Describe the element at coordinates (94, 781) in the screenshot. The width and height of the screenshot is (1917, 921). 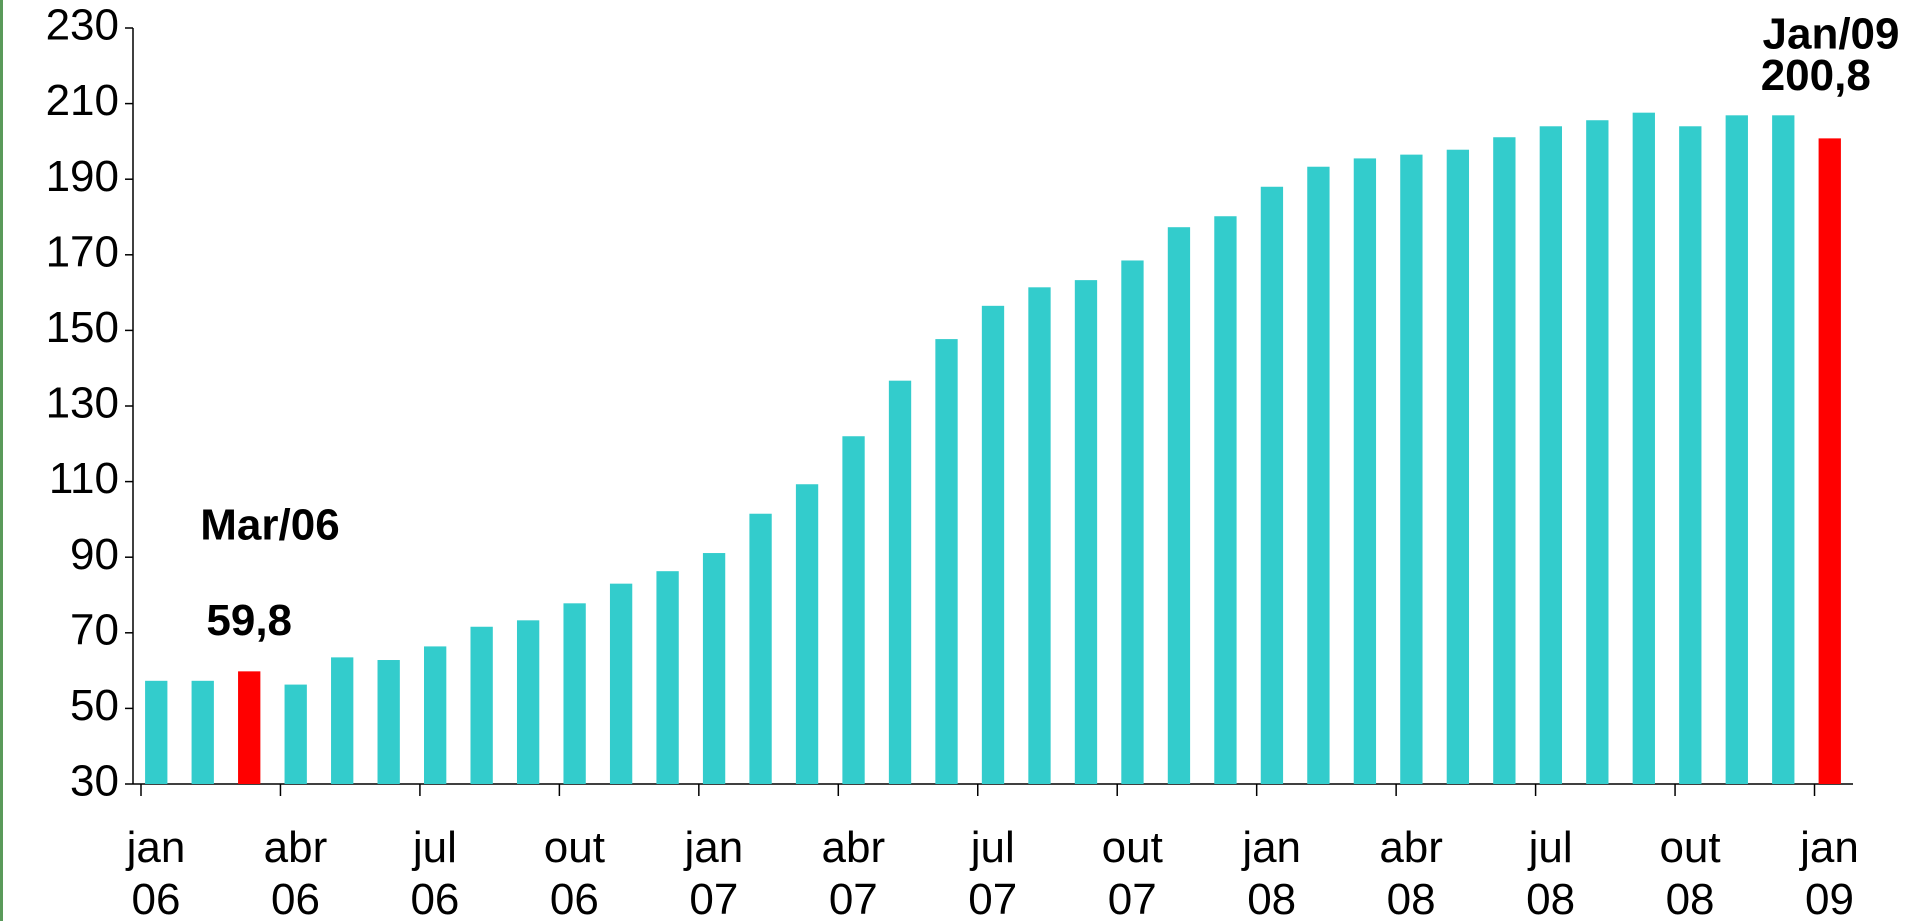
I see `y-tick-label: 30` at that location.